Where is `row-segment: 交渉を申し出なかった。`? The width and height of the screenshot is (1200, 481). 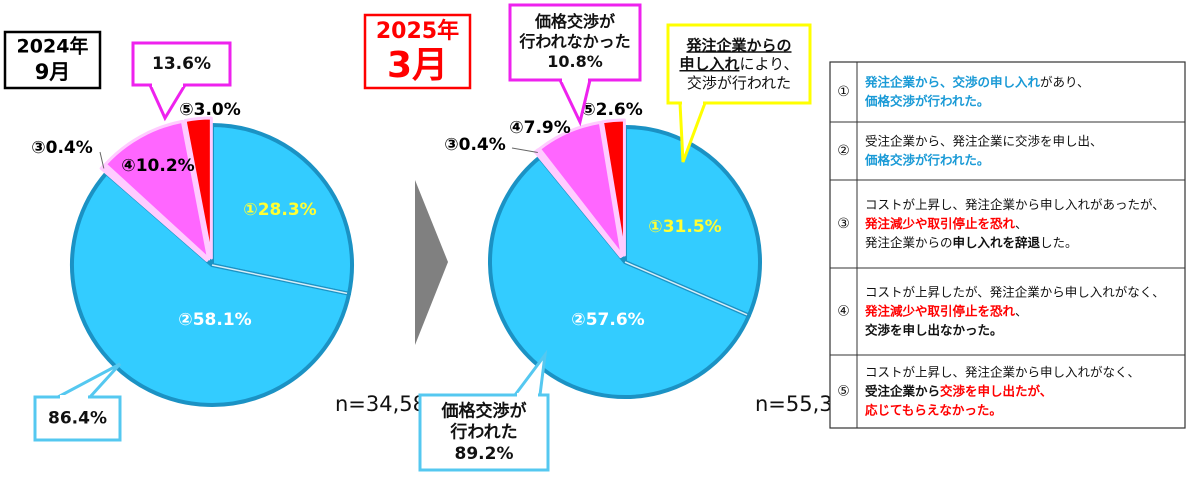
row-segment: 交渉を申し出なかった。 is located at coordinates (934, 329).